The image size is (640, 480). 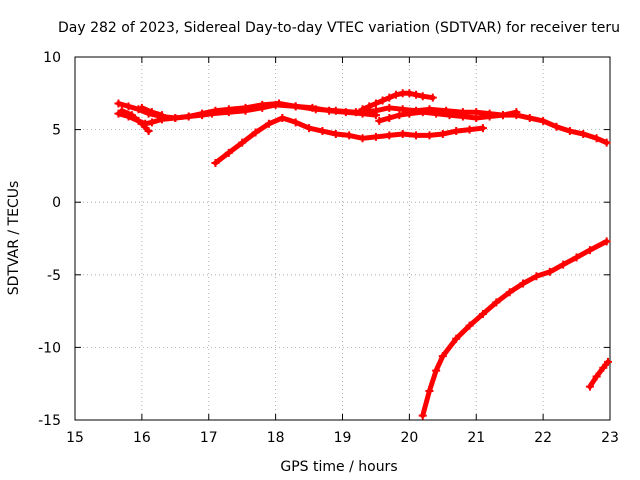 I want to click on x-tick-label: 19, so click(x=343, y=438).